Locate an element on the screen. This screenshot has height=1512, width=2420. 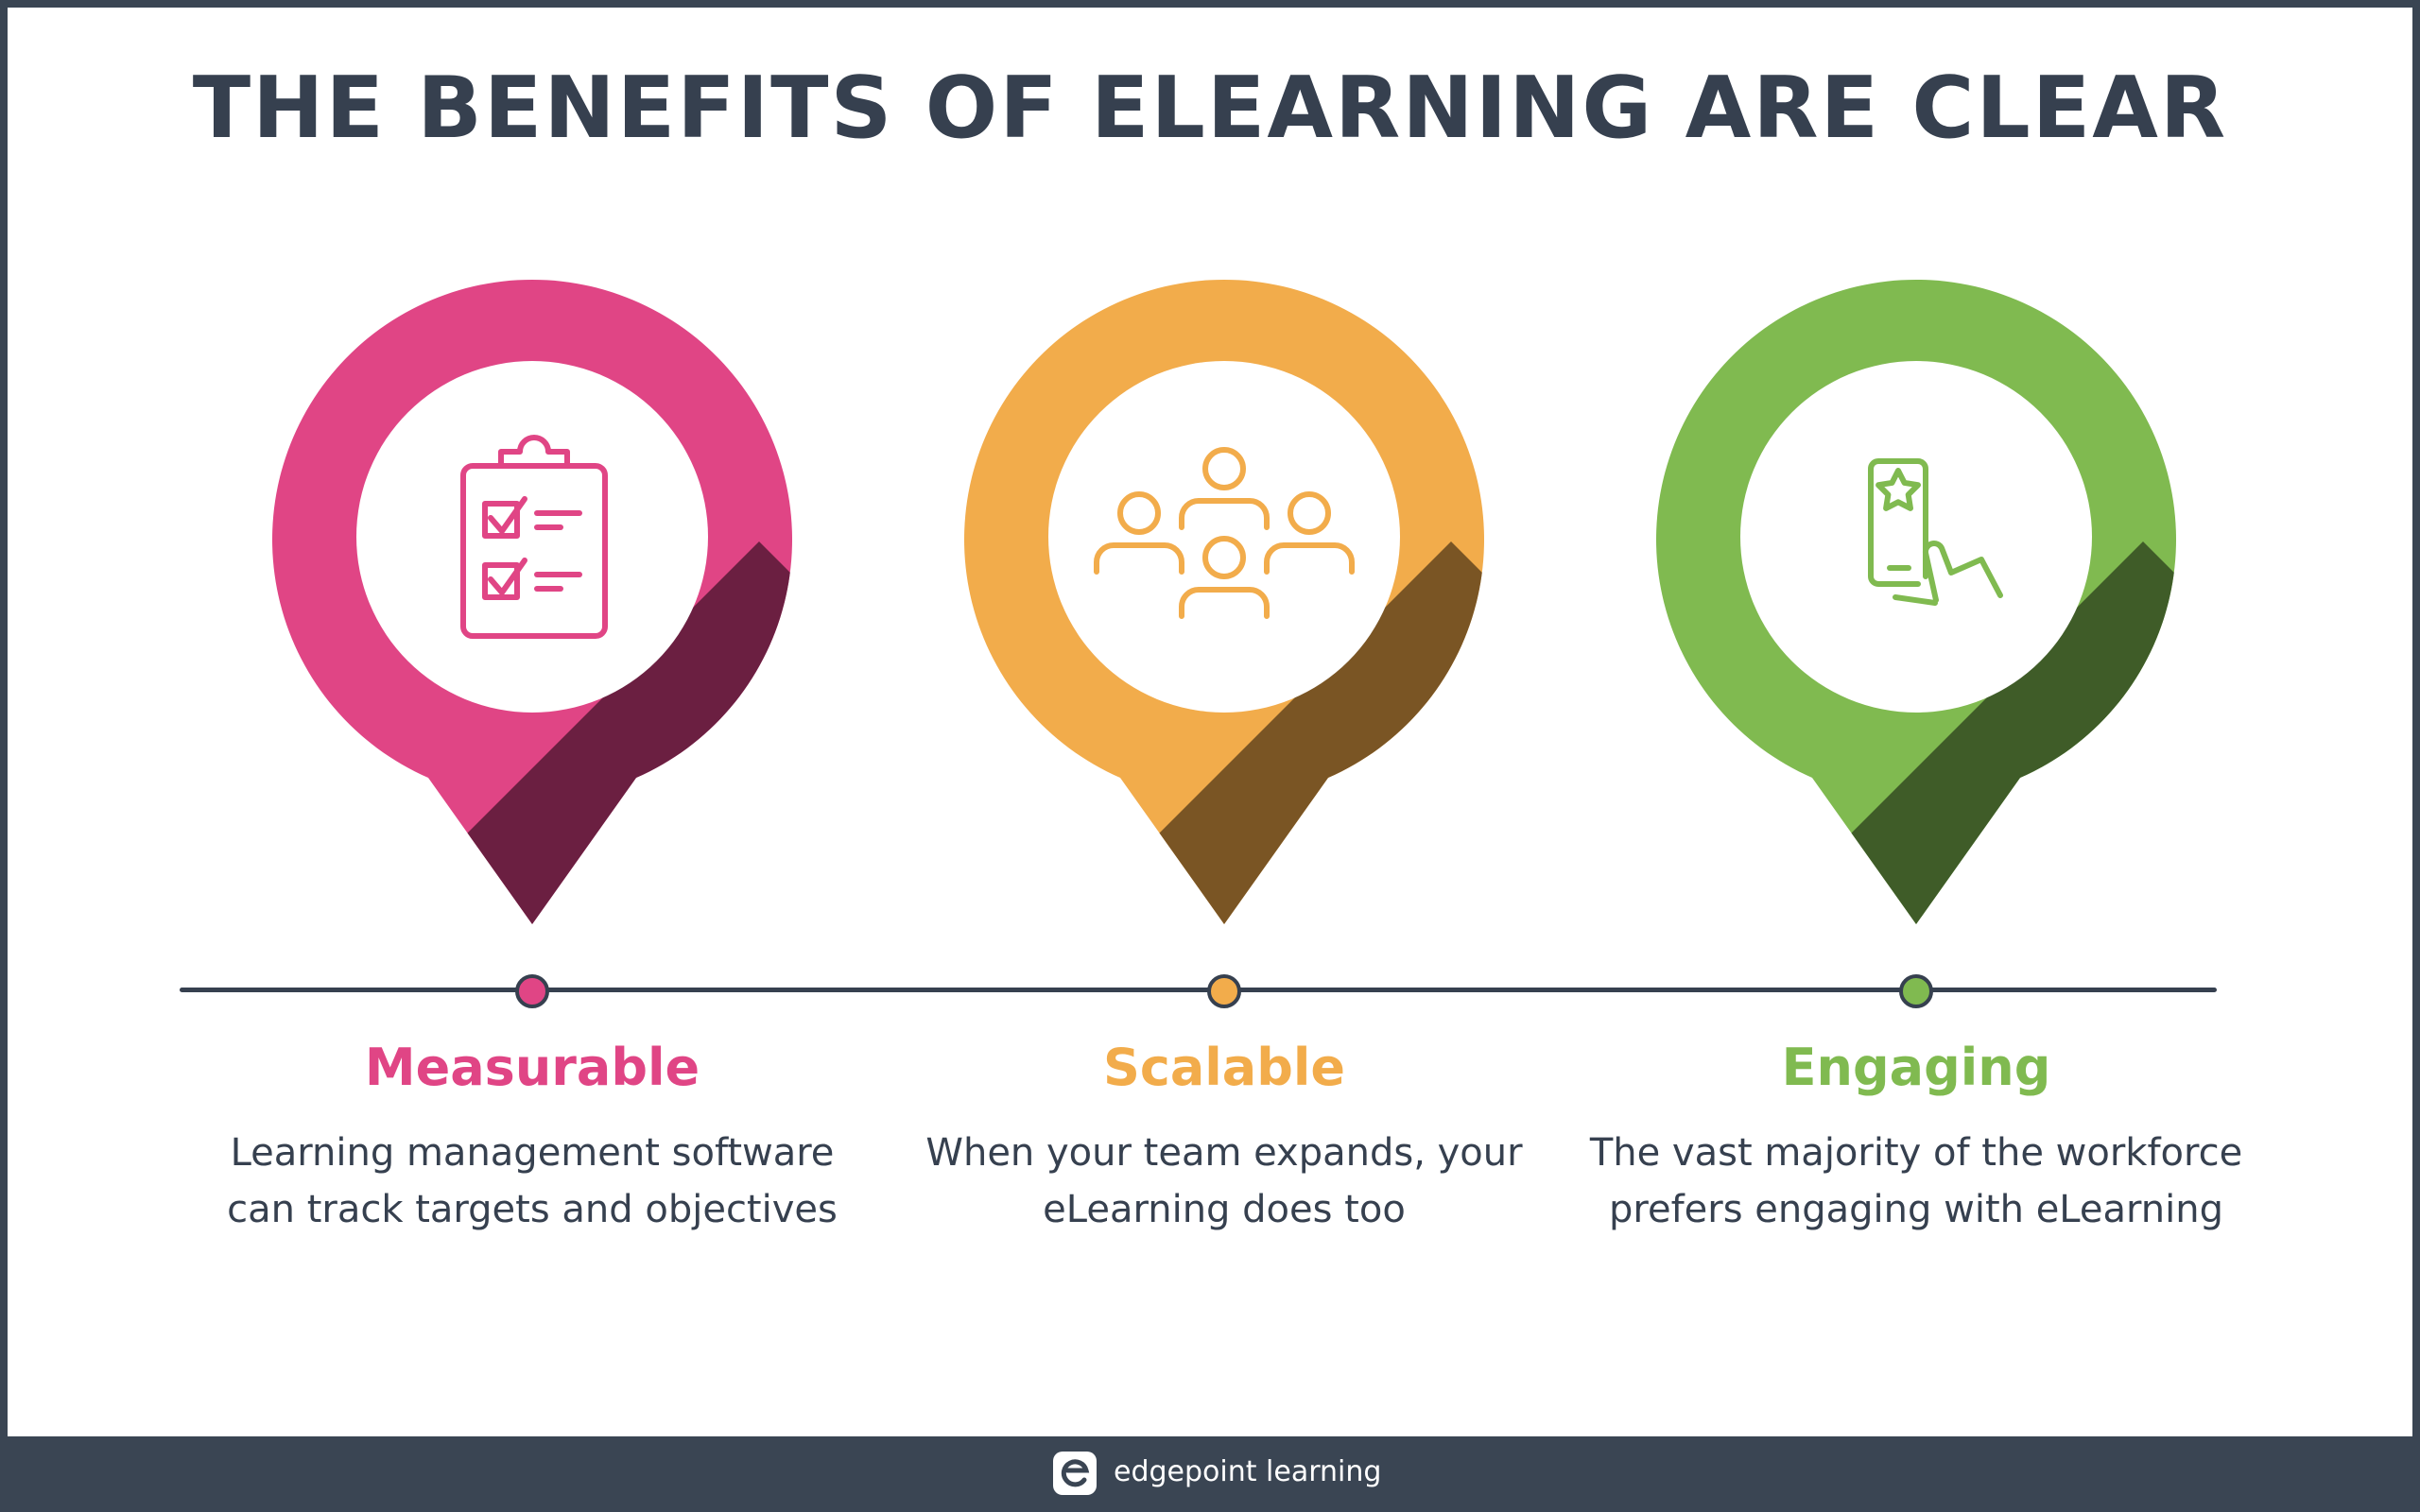
scalable-pin is located at coordinates (1224, 601).